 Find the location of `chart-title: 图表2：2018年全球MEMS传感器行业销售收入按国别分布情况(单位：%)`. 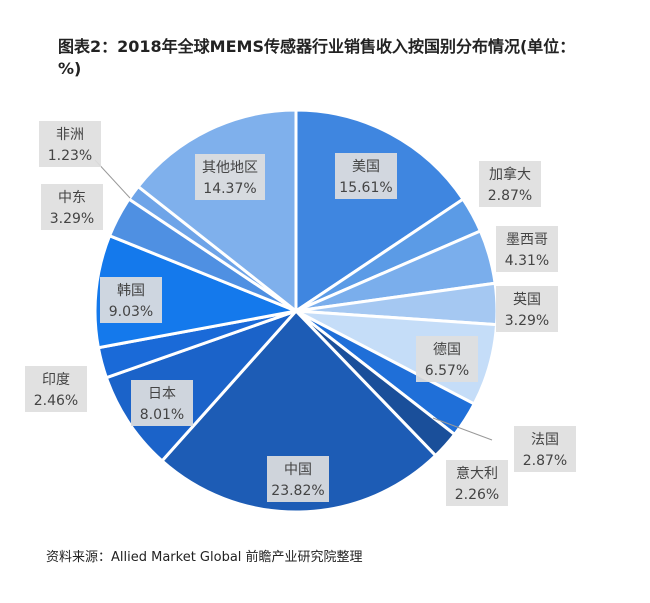

chart-title: 图表2：2018年全球MEMS传感器行业销售收入按国别分布情况(单位：%) is located at coordinates (317, 57).